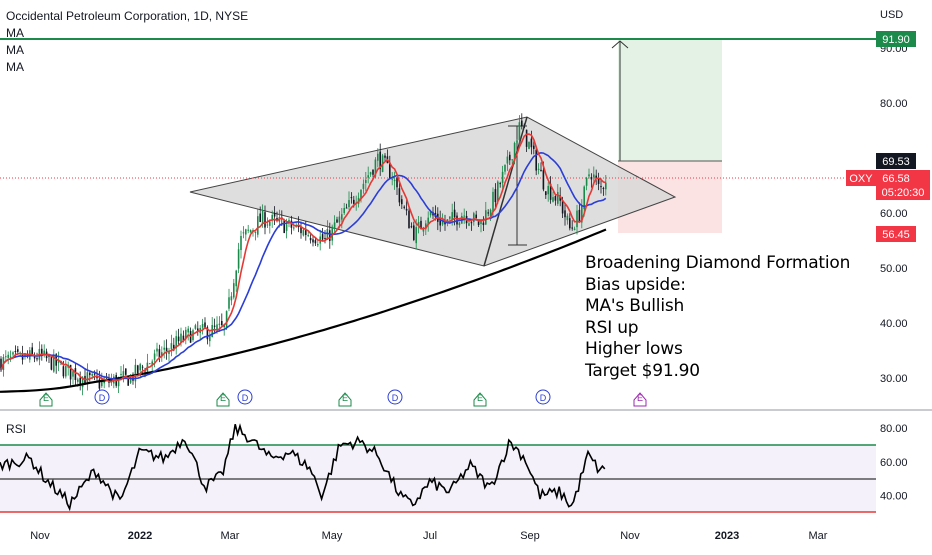  I want to click on rsi-axis: 40.00 60.00 80.00, so click(894, 462).